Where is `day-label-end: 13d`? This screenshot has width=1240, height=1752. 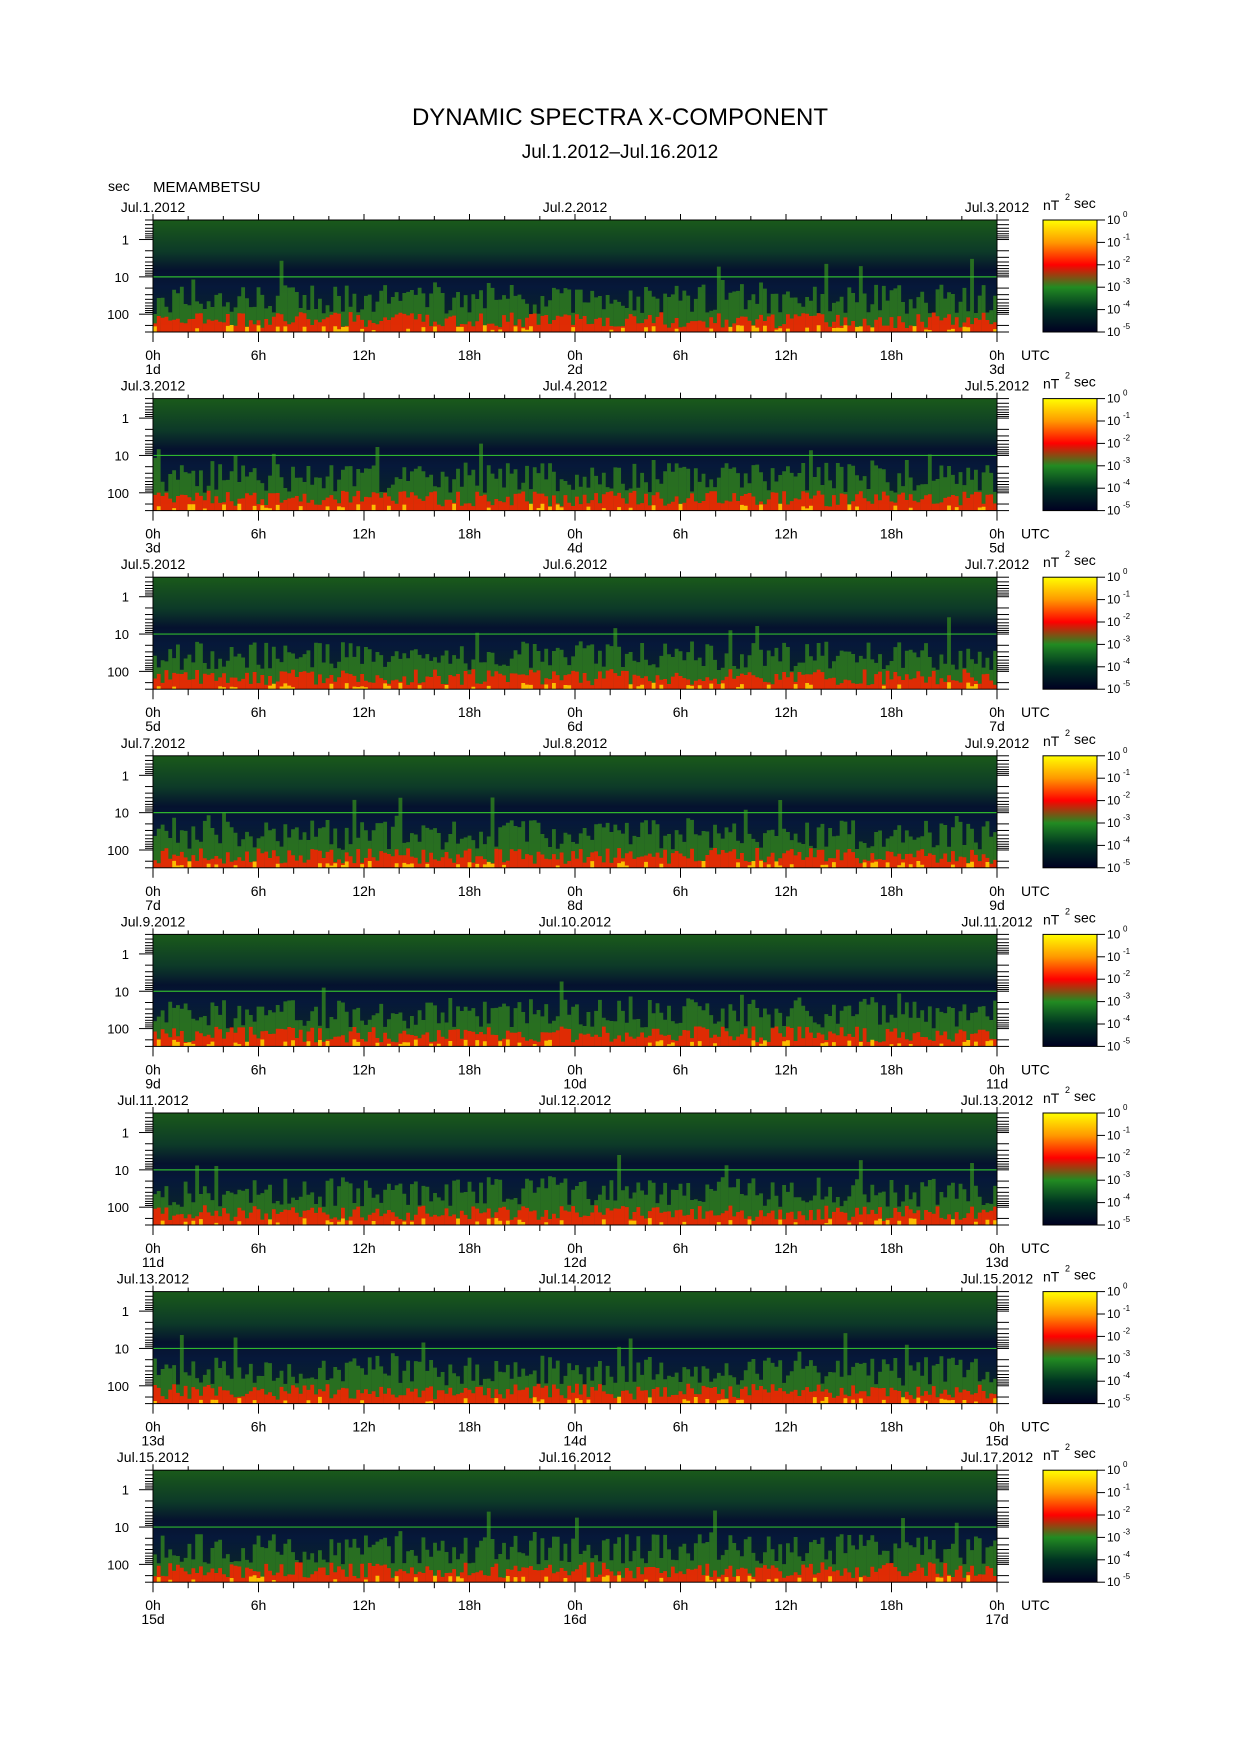
day-label-end: 13d is located at coordinates (996, 1262).